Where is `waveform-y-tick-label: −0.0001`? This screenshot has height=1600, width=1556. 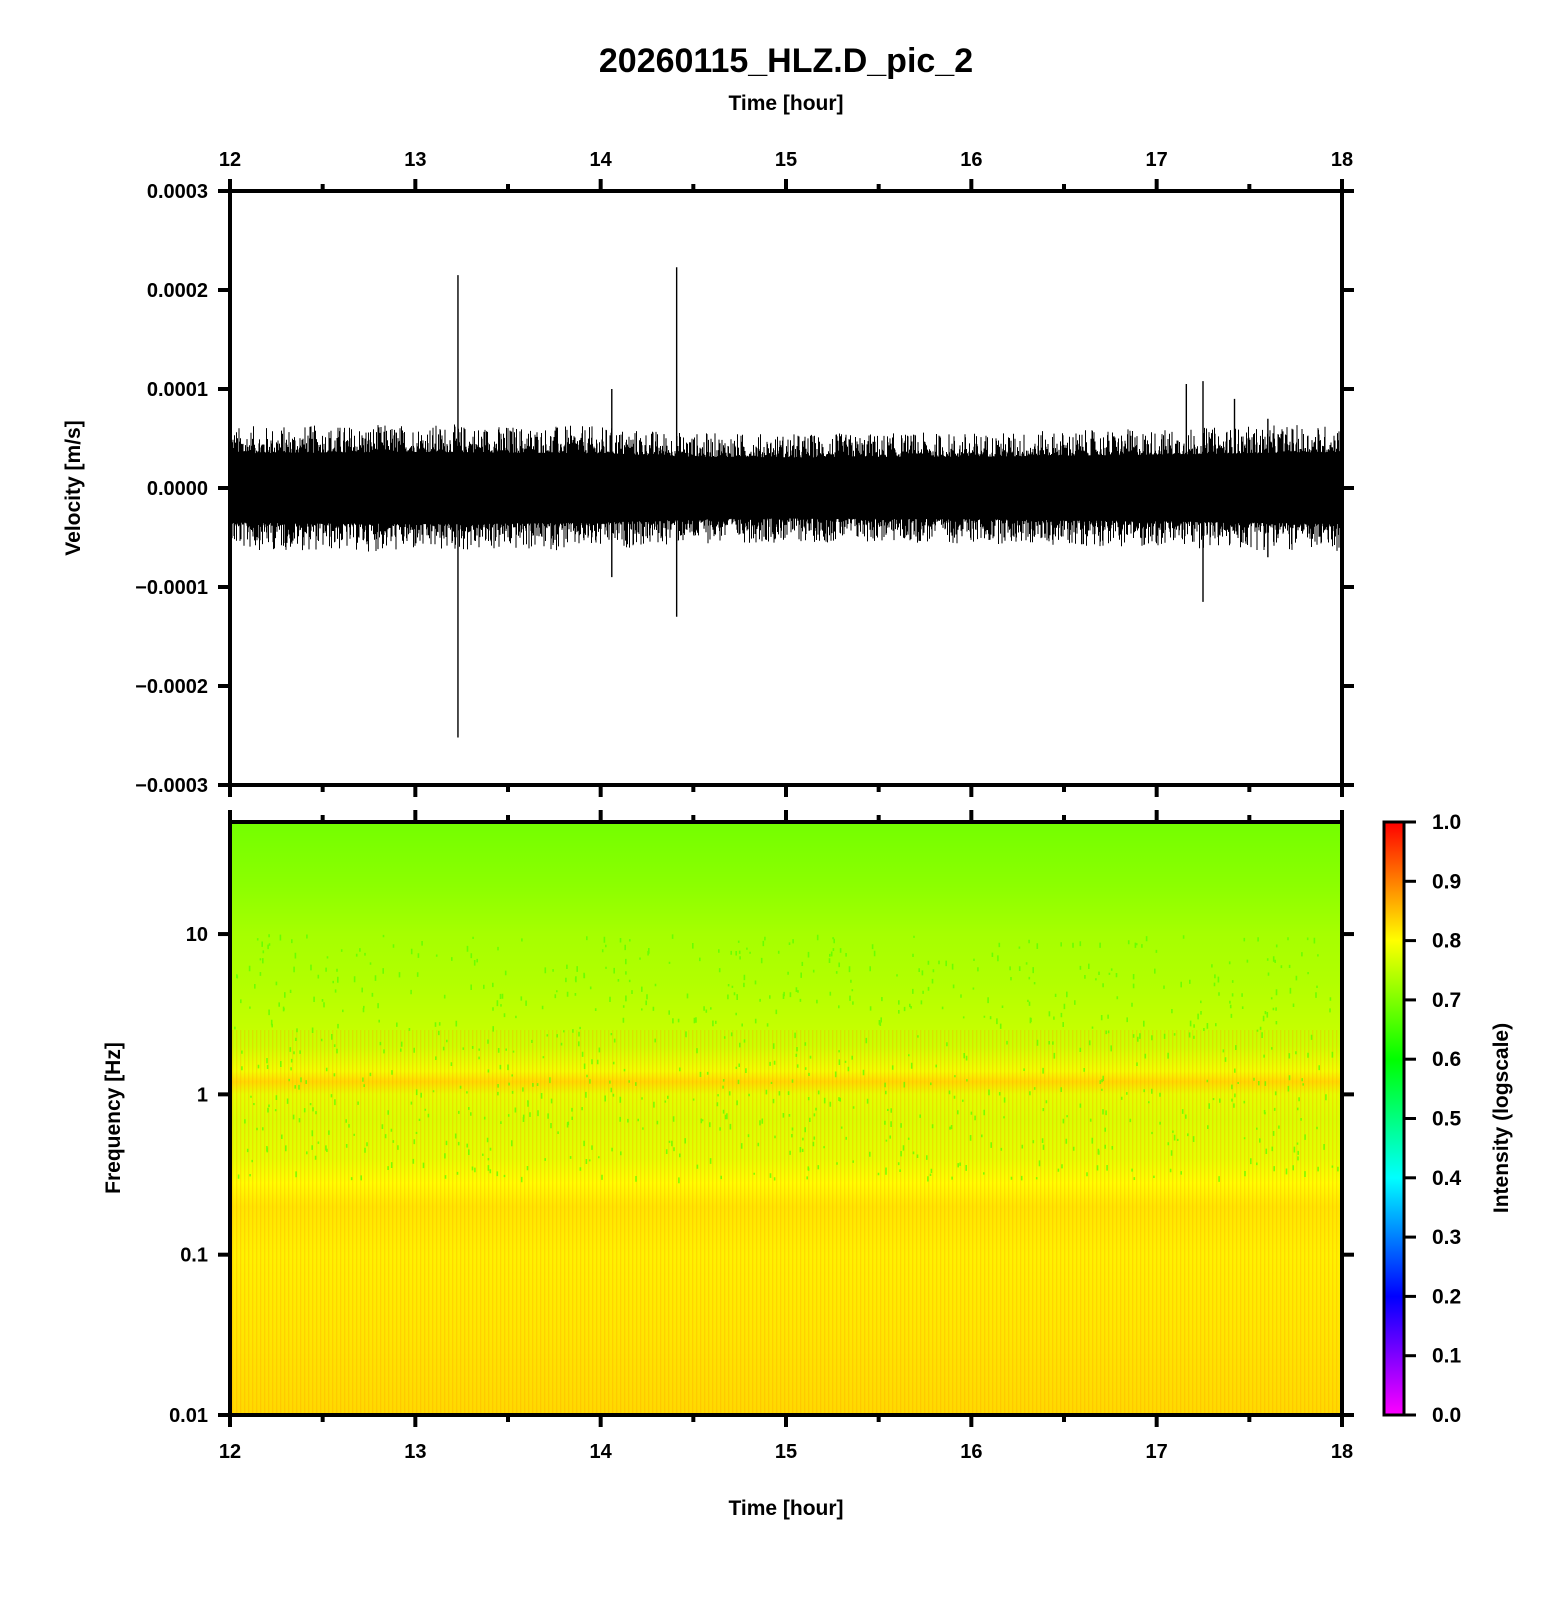 waveform-y-tick-label: −0.0001 is located at coordinates (171, 588).